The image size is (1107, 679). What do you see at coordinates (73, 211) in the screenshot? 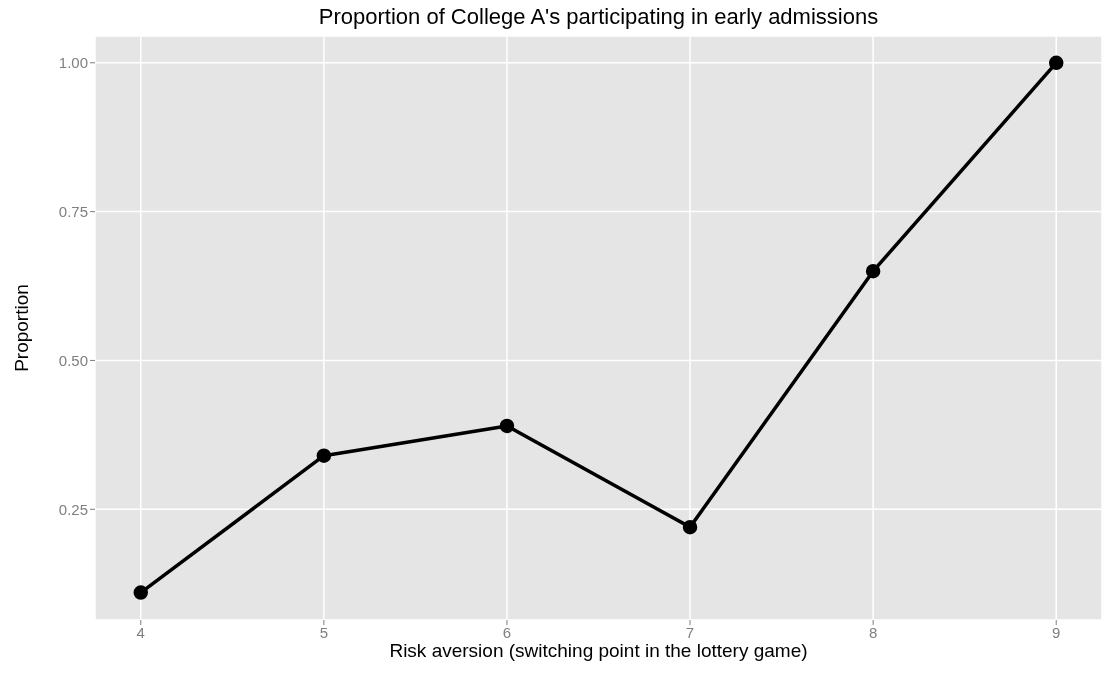
I see `y-tick-label: 0.75` at bounding box center [73, 211].